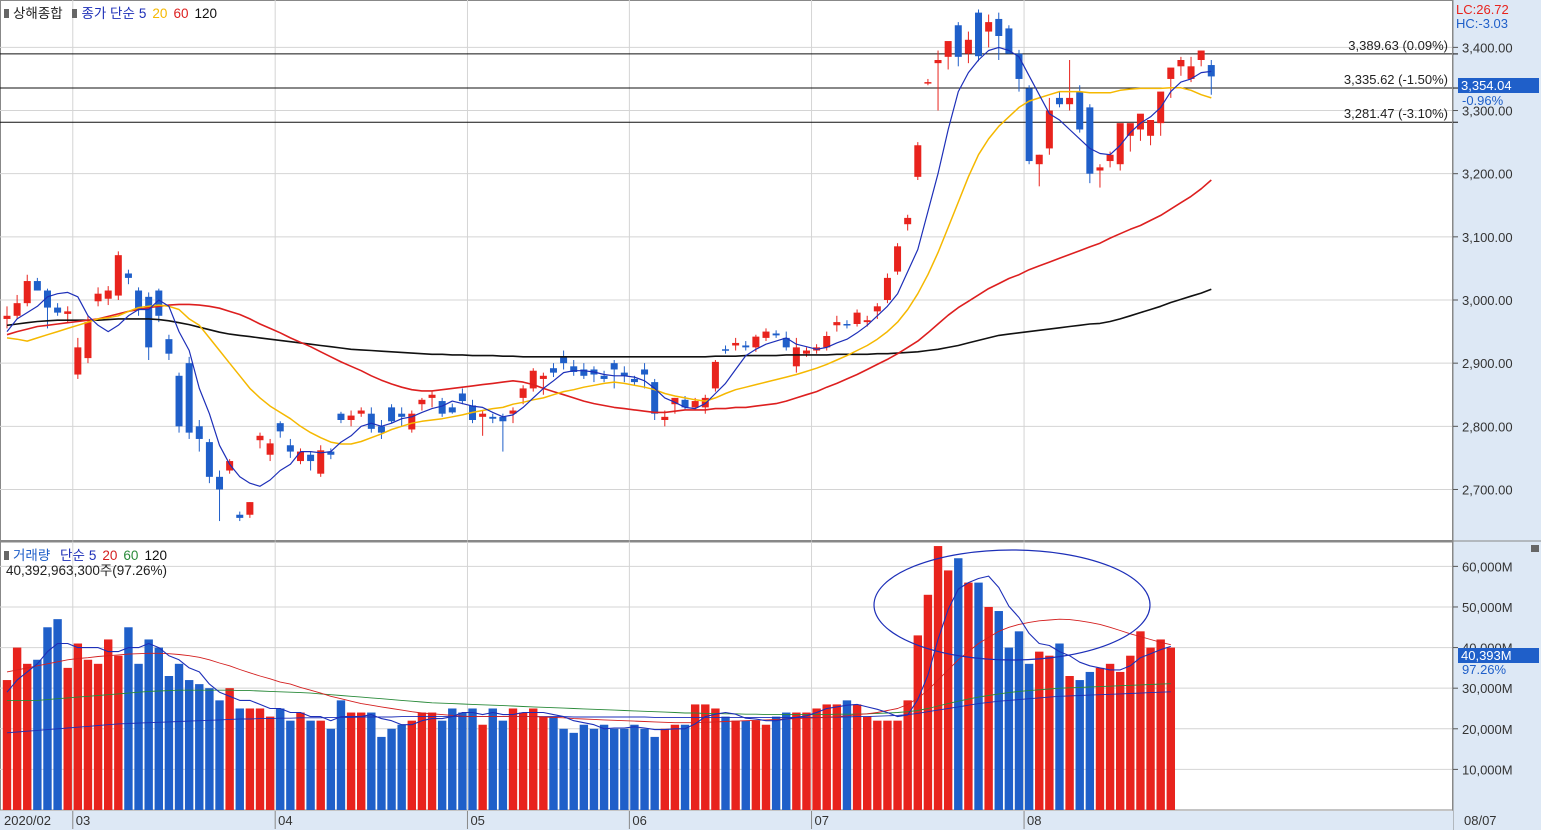  I want to click on index-title: 상해종합, so click(38, 13).